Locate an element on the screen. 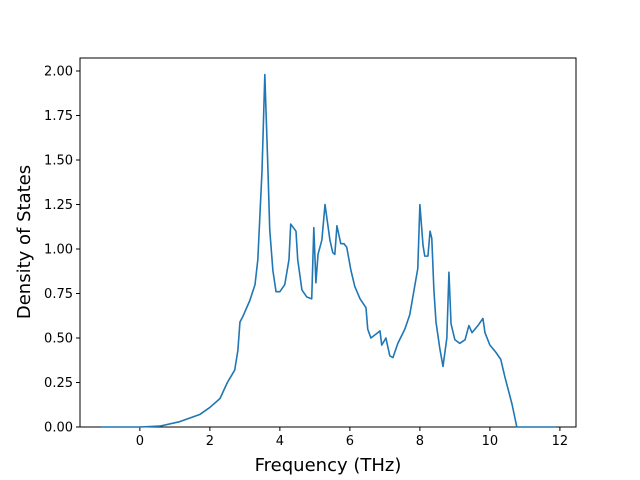  x-axis-label: Frequency (THz) is located at coordinates (328, 465).